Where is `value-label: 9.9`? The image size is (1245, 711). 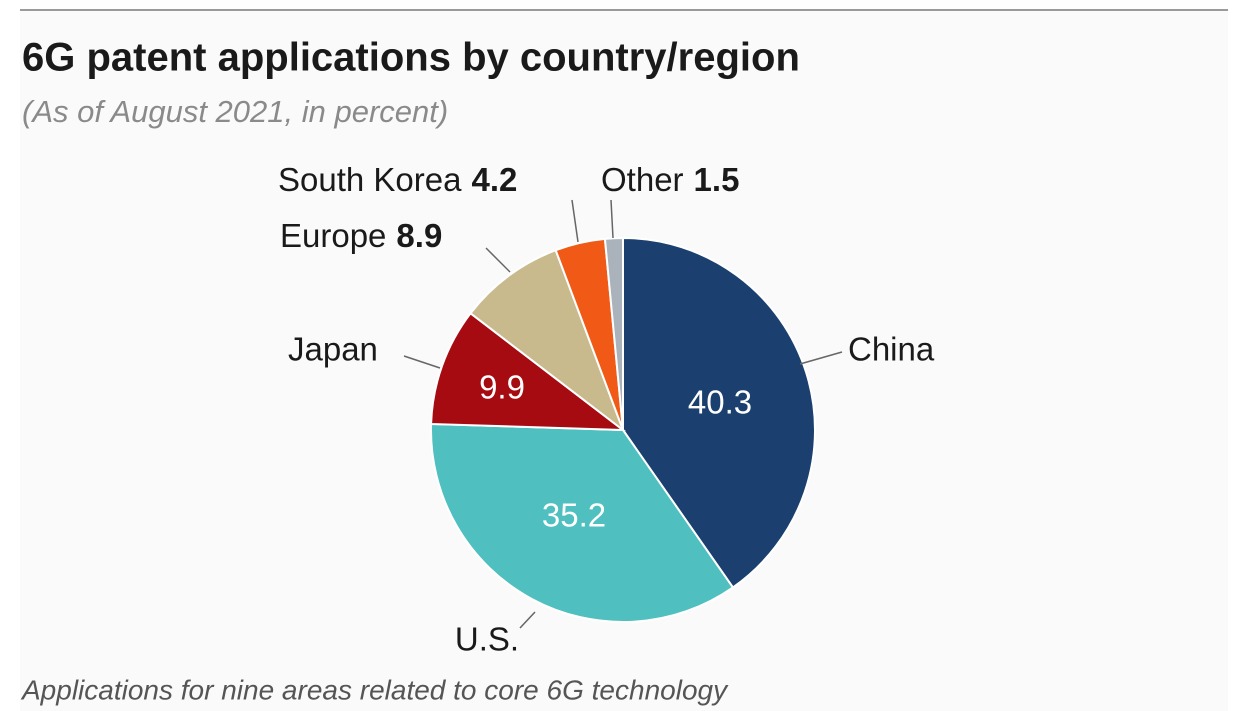
value-label: 9.9 is located at coordinates (502, 387).